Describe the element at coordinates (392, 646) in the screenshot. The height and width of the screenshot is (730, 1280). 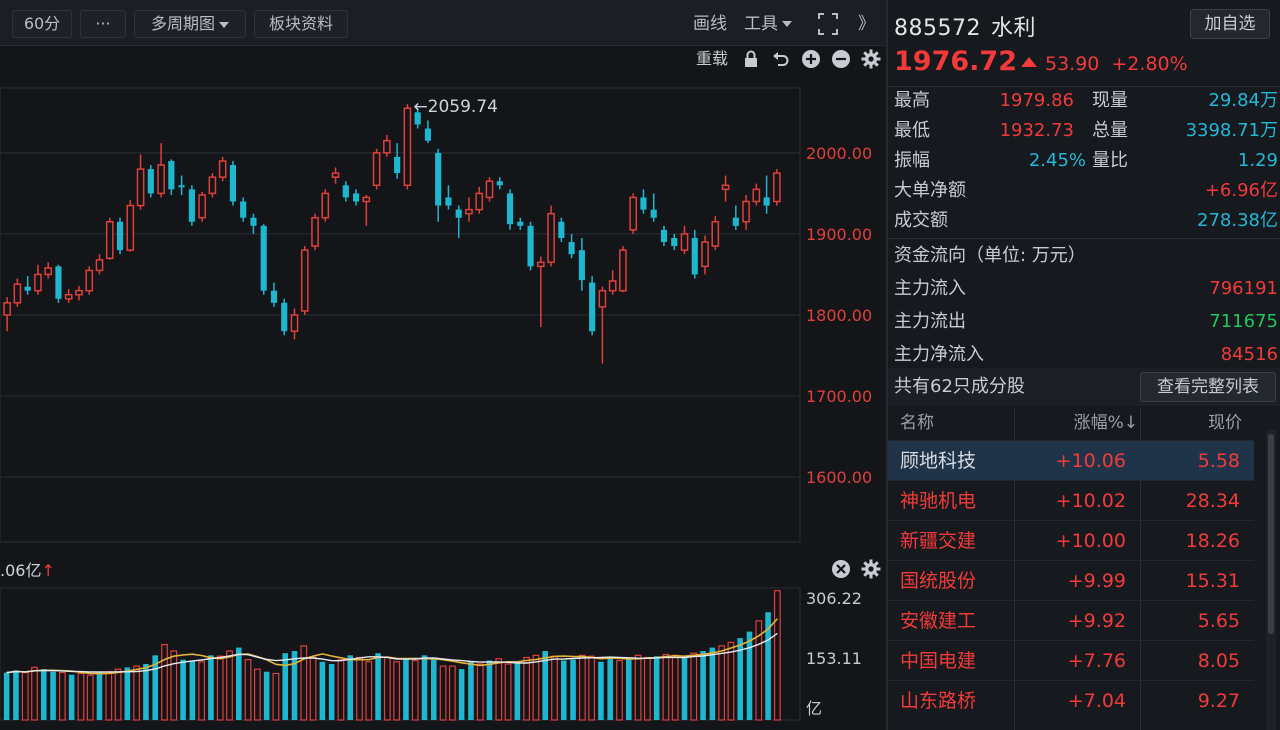
I see `volume-ma5-line` at that location.